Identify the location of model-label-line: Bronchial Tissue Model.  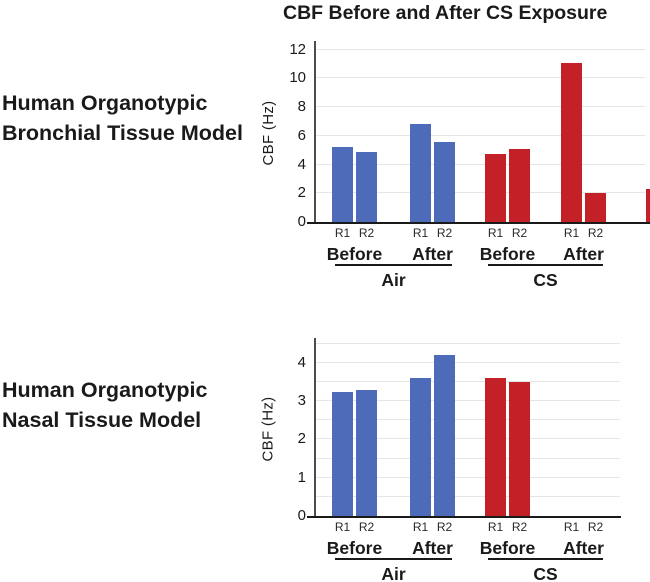
(122, 133).